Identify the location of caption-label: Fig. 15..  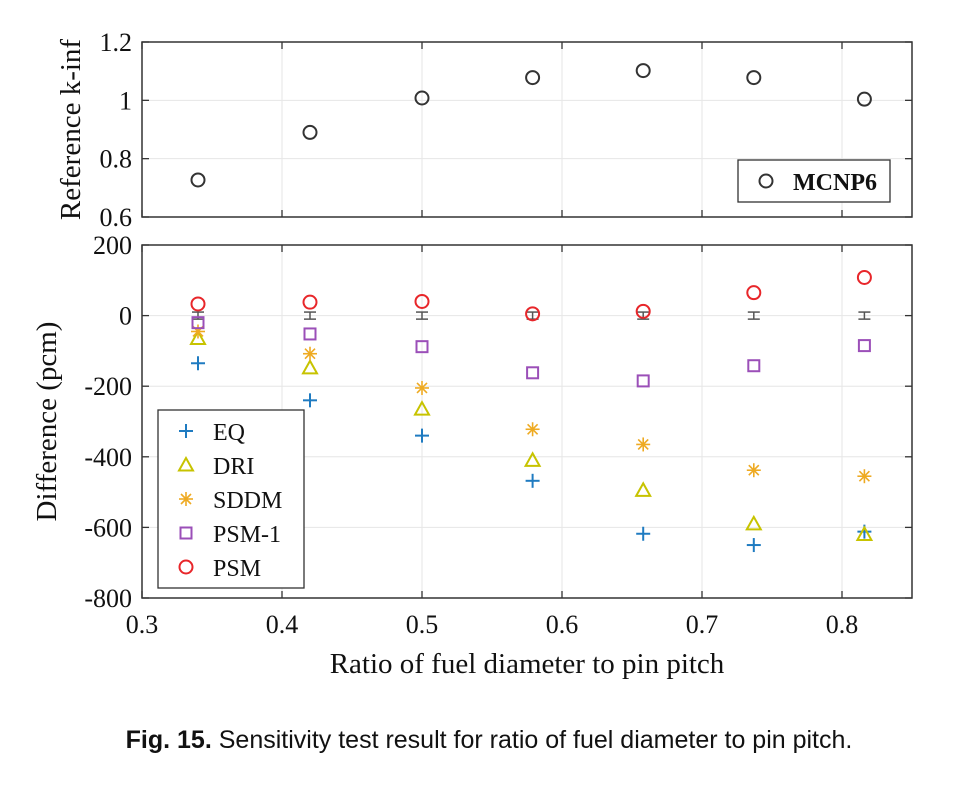
(168, 740).